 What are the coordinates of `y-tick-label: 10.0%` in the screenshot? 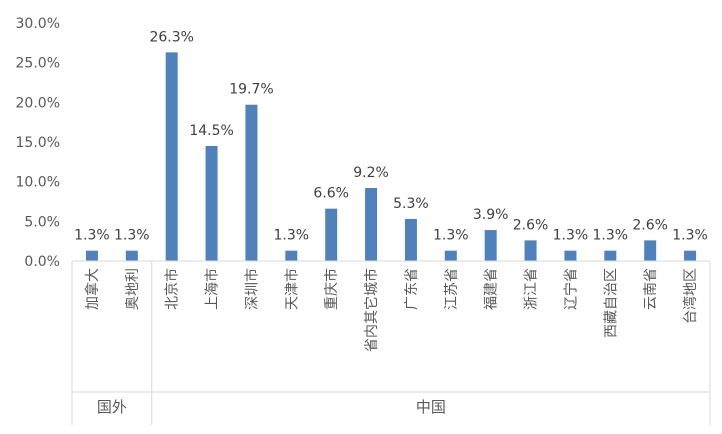 It's located at (38, 183).